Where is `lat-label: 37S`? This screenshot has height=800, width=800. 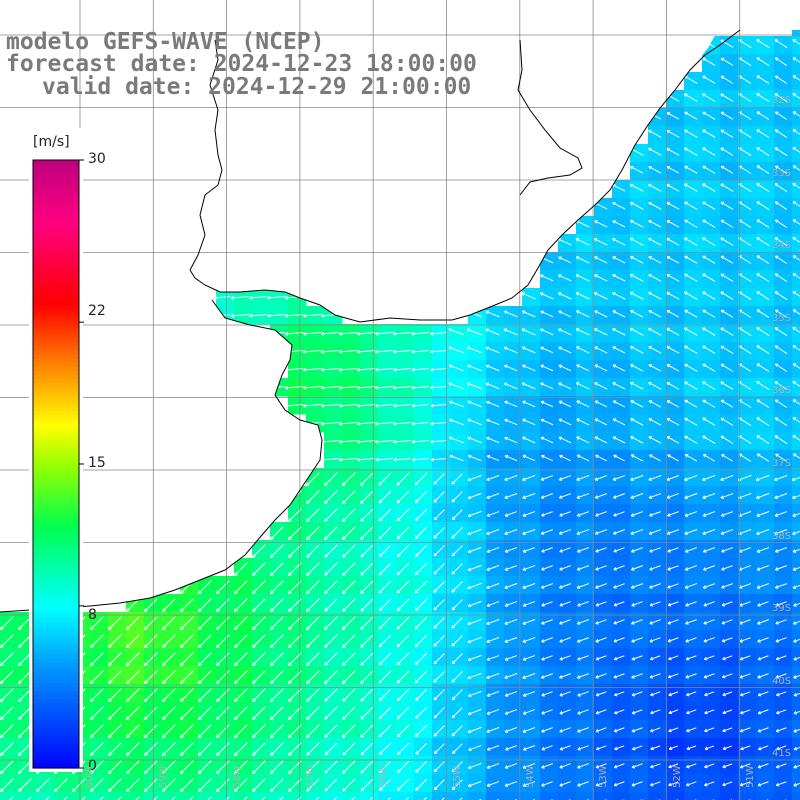
lat-label: 37S is located at coordinates (782, 463).